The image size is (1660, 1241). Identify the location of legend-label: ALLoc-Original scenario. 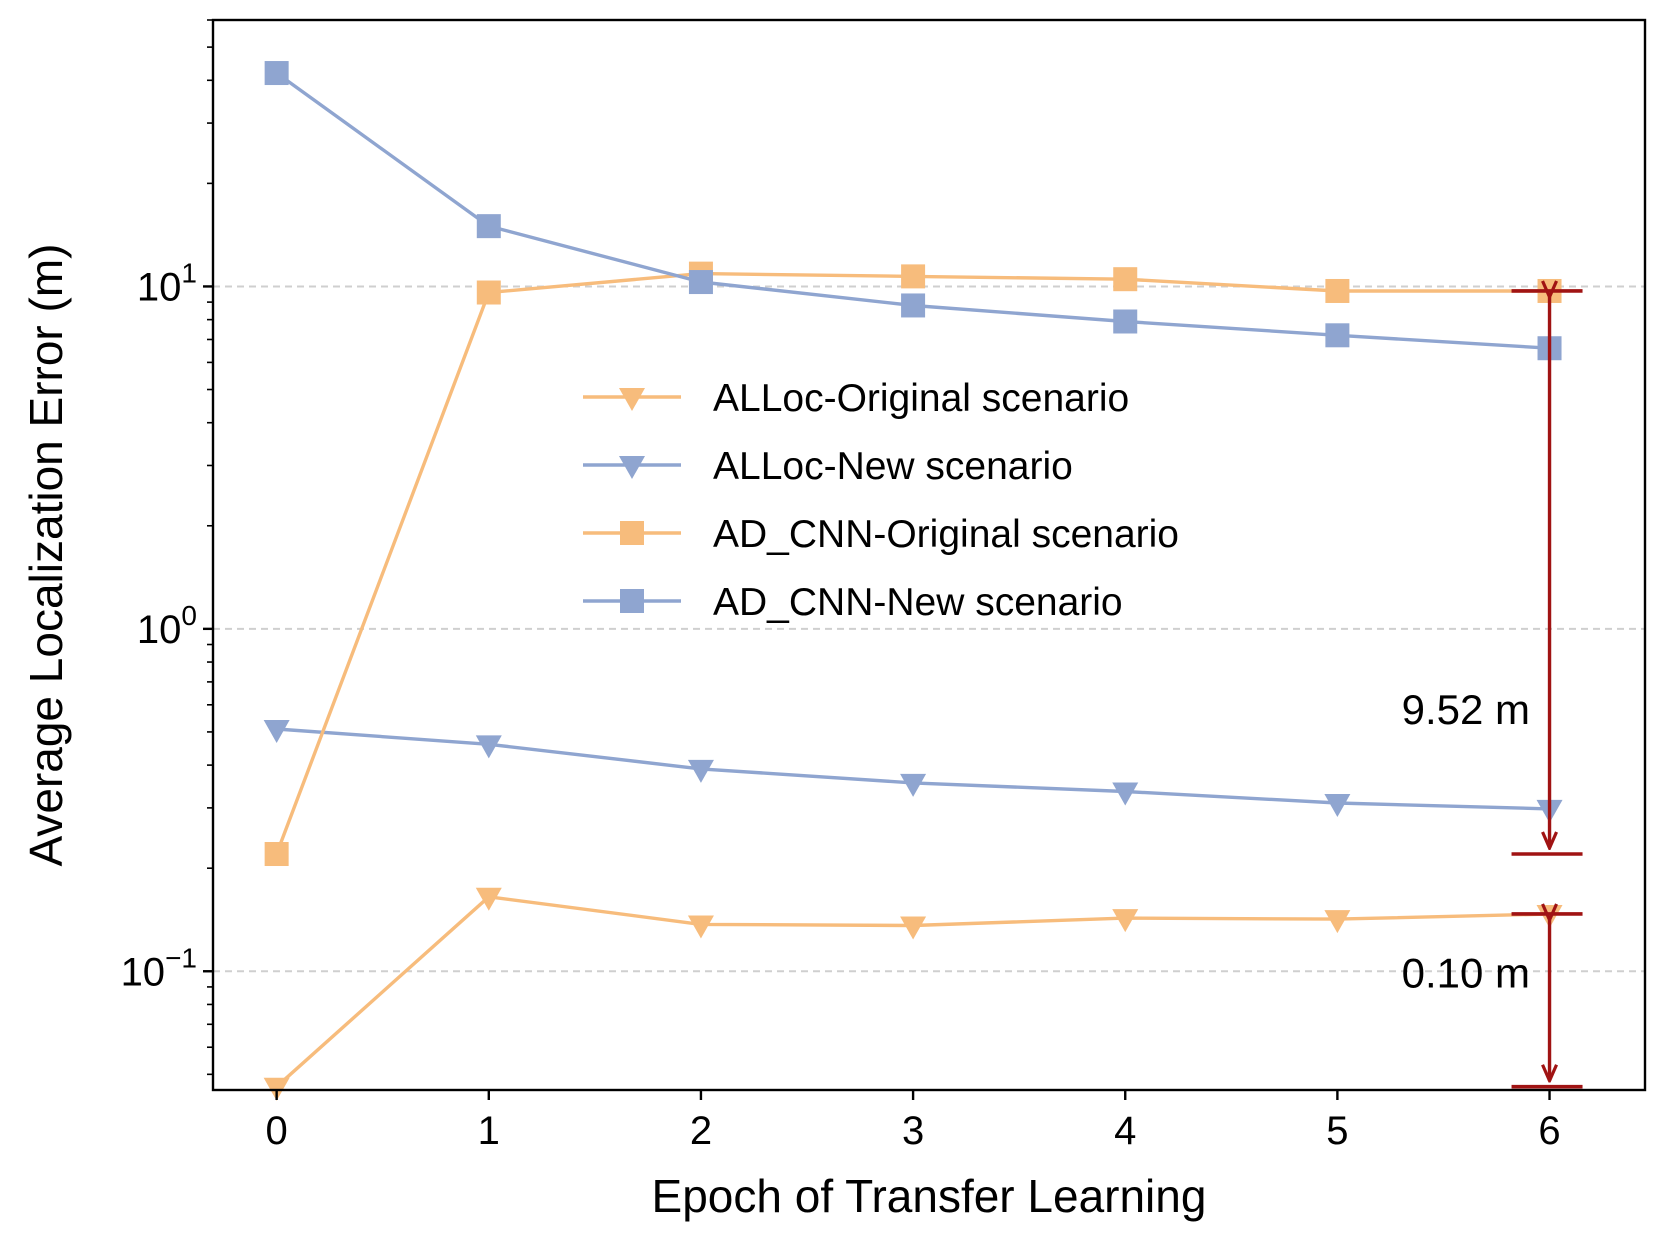
(921, 398).